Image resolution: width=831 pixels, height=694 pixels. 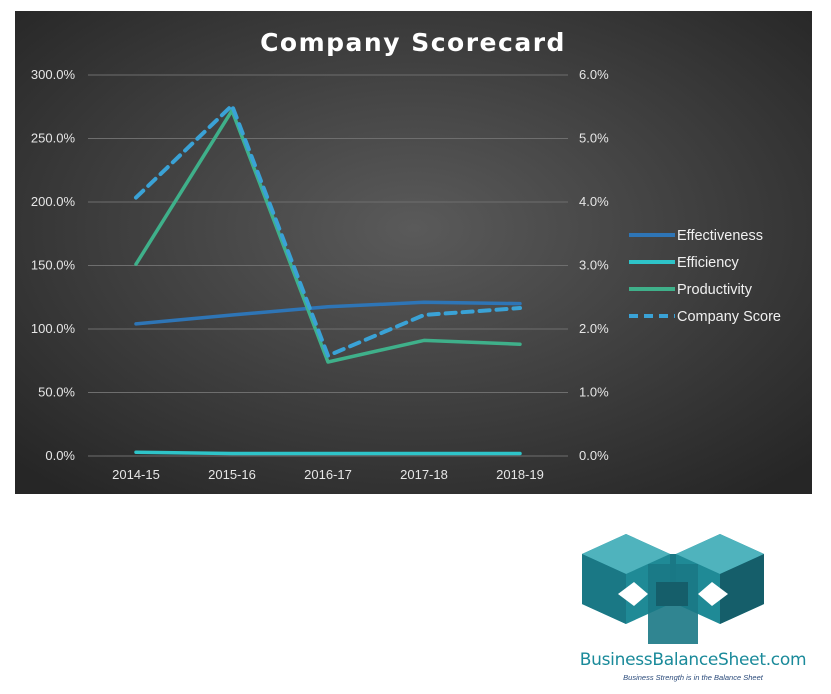 What do you see at coordinates (53, 138) in the screenshot?
I see `left-tick-label: 250.0%` at bounding box center [53, 138].